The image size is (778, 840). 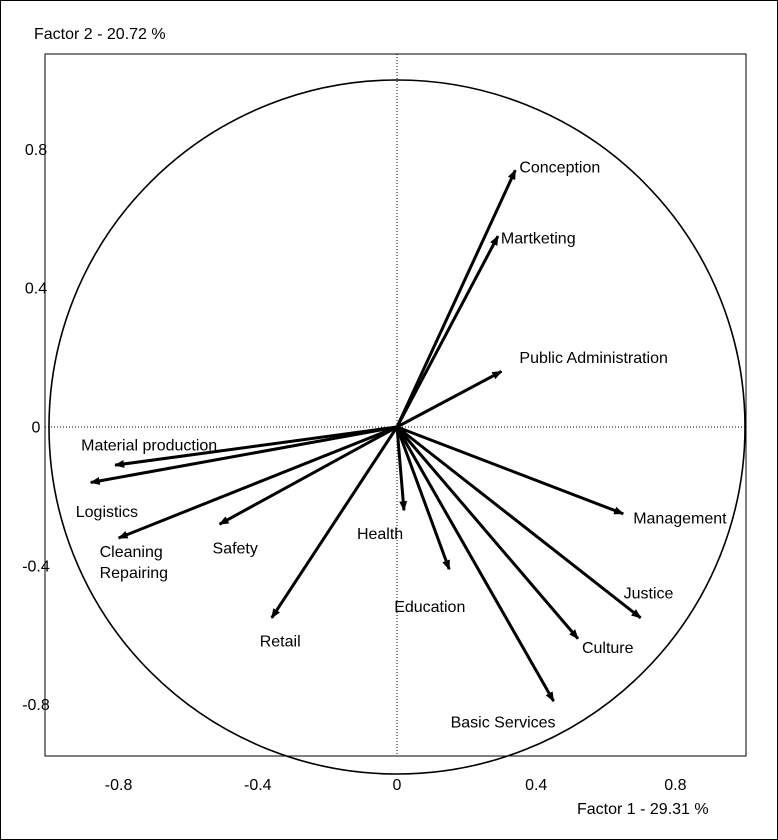 I want to click on vector-label-culture: Culture, so click(x=608, y=648).